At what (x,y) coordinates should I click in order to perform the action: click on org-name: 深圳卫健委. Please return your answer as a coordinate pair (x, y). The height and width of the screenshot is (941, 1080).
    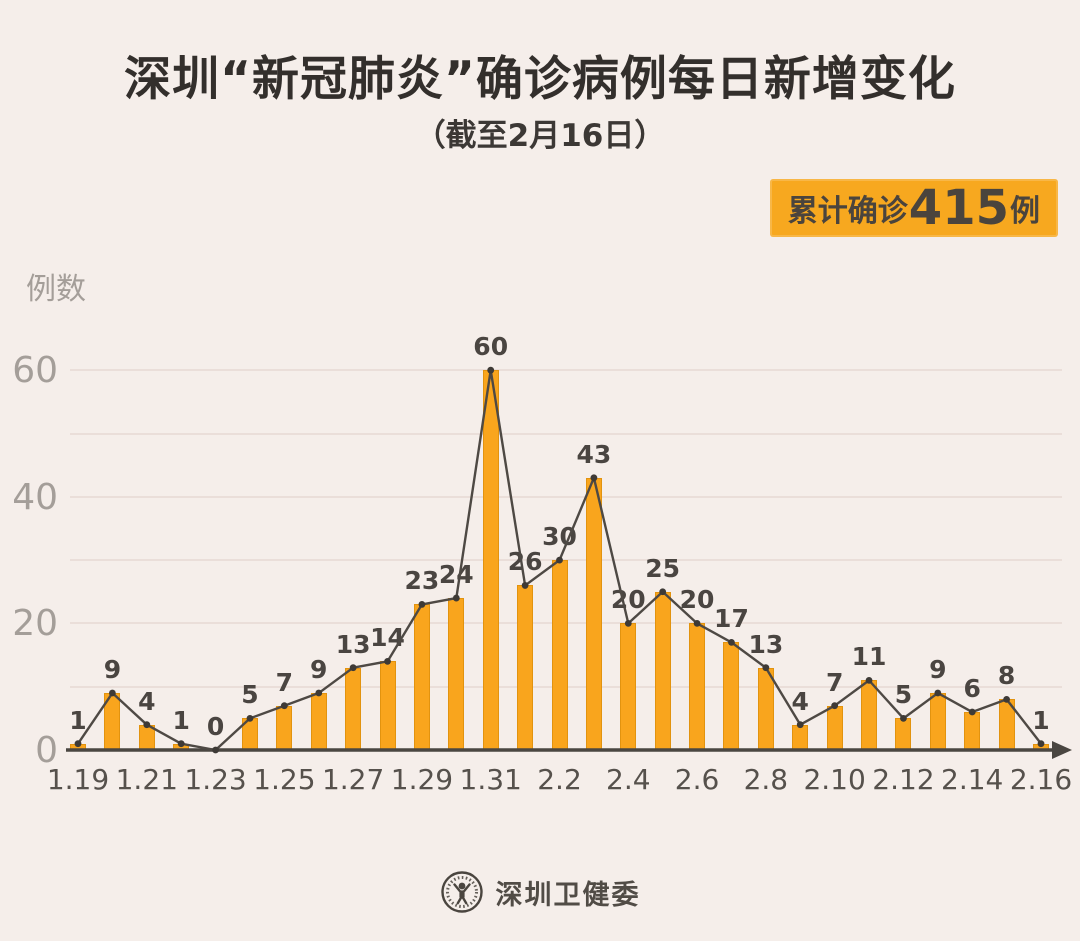
    Looking at the image, I should click on (568, 895).